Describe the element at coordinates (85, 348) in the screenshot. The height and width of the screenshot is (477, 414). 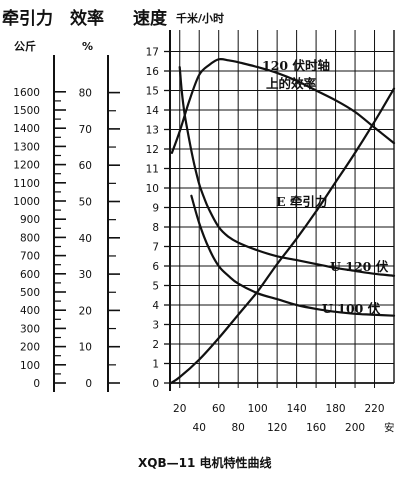
I see `efficiency-tick-label: 10` at that location.